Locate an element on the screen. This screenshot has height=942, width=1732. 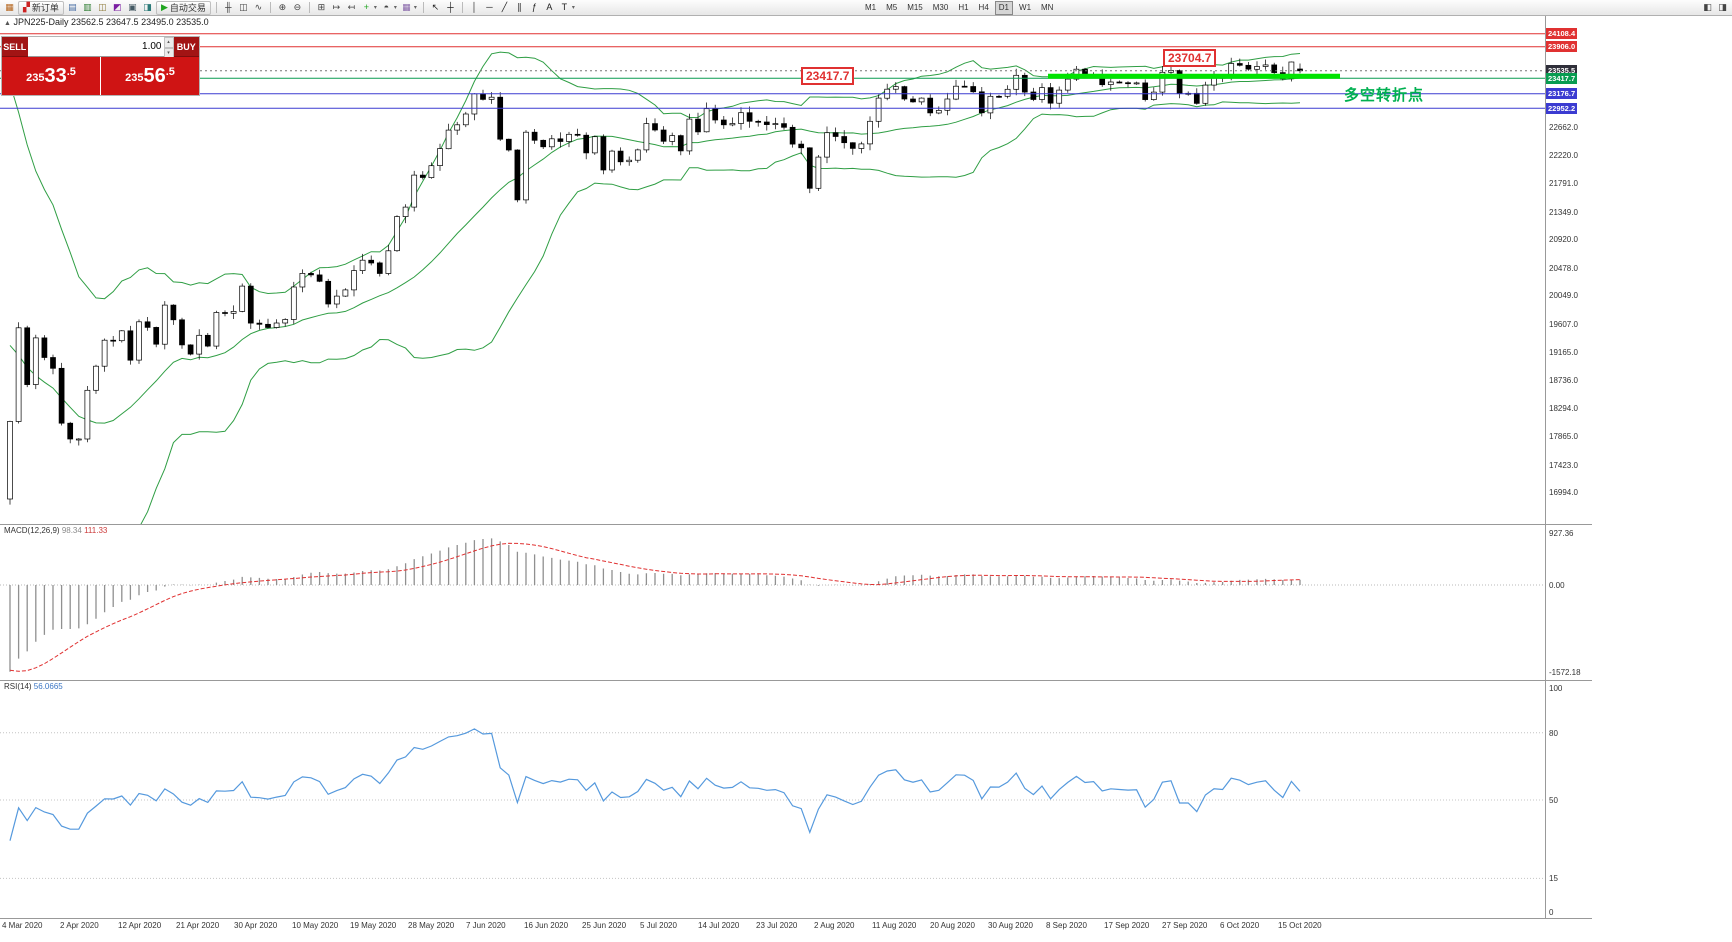
macd-label: MACD(12,26,9) 98.34 111.33 is located at coordinates (56, 530).